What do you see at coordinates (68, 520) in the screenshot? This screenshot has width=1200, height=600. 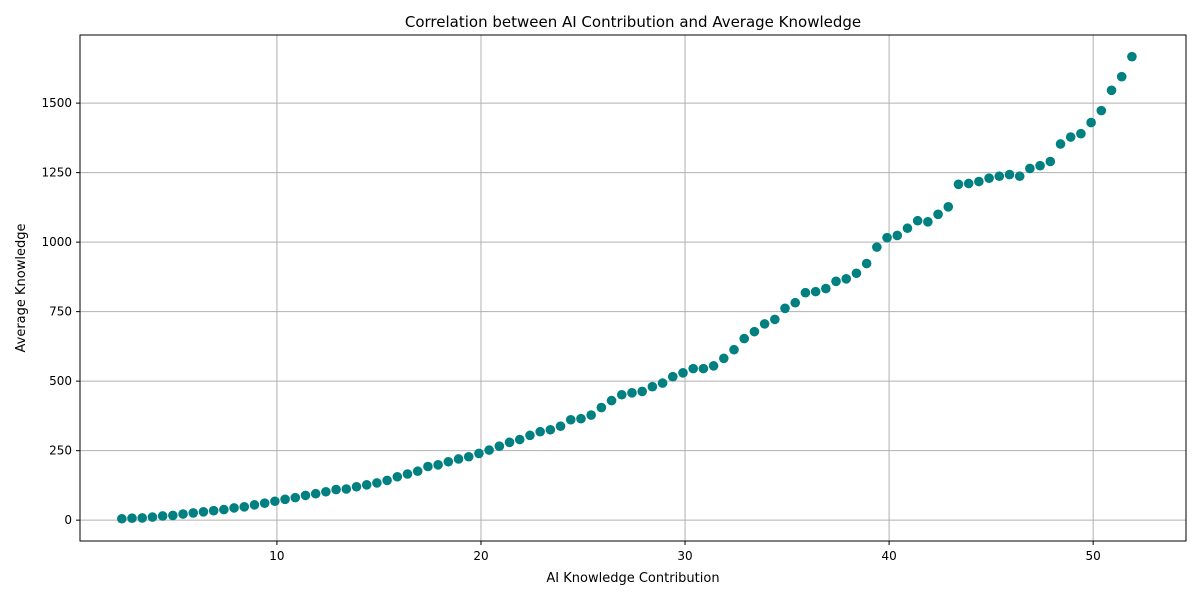 I see `y-tick-label: 0` at bounding box center [68, 520].